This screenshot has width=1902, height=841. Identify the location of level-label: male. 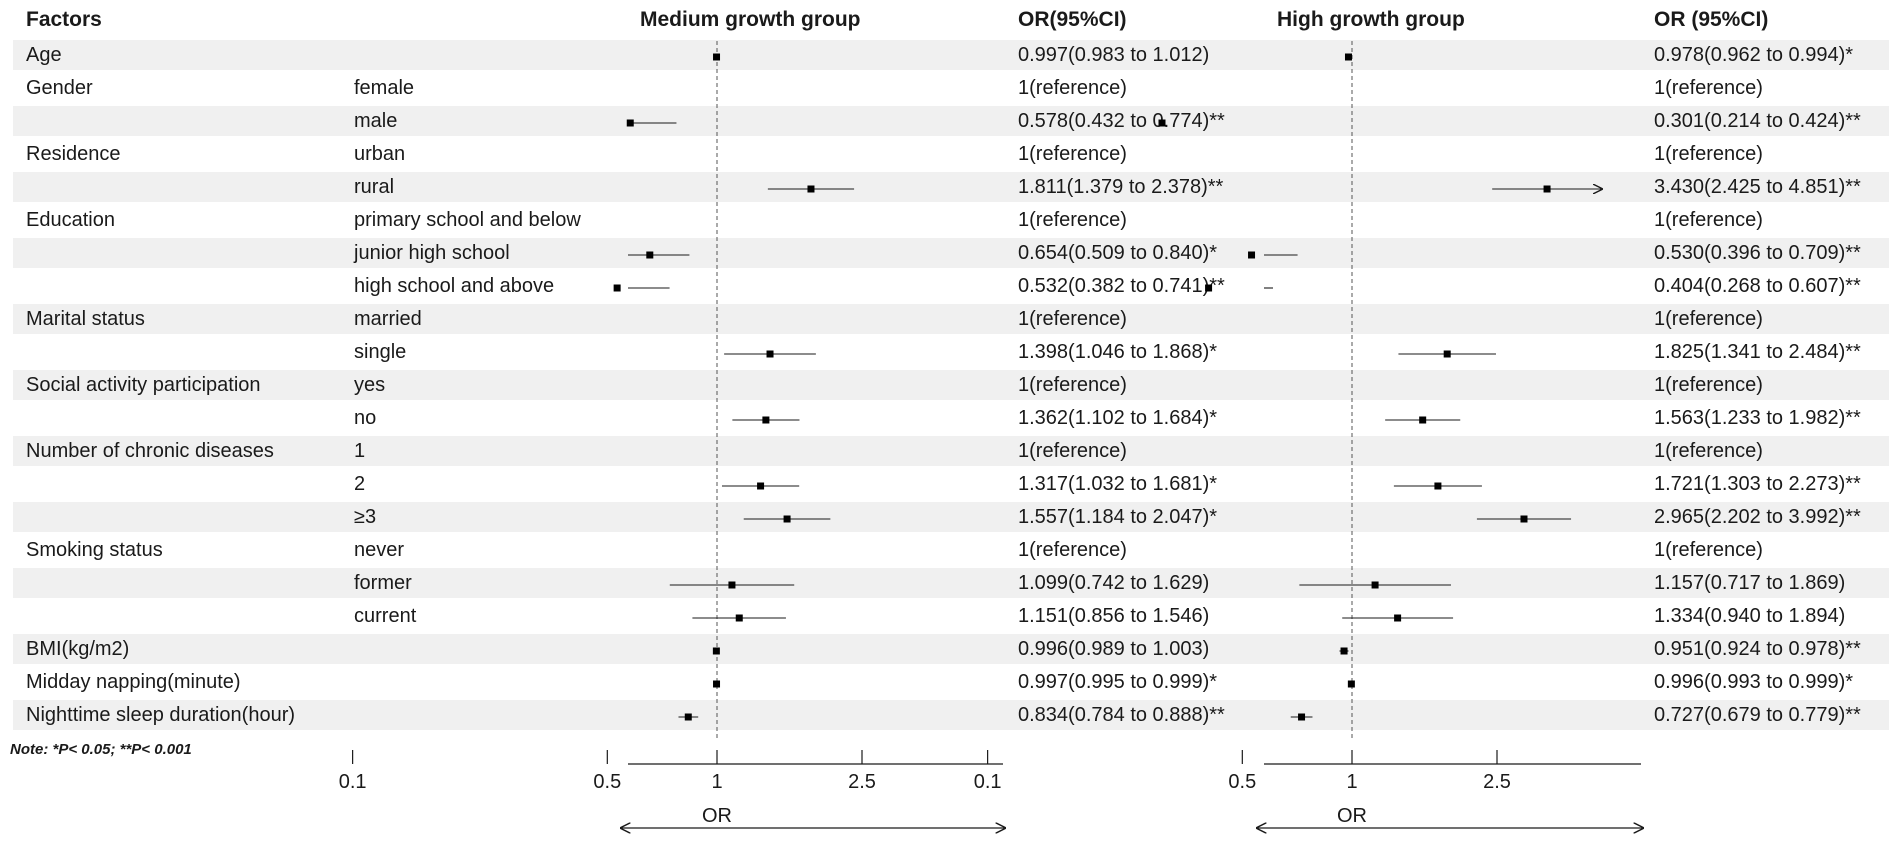
(376, 121).